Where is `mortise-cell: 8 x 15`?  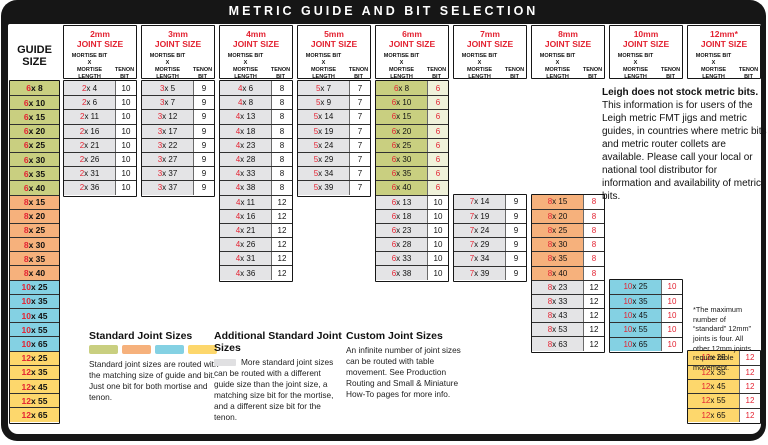 mortise-cell: 8 x 15 is located at coordinates (557, 201).